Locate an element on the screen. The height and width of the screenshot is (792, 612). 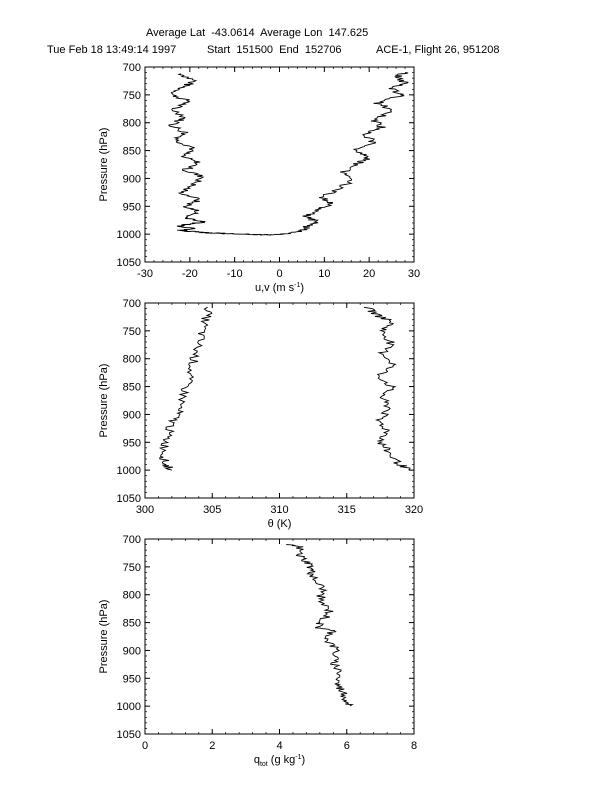
x-axis-title: qtot (g kg-1) is located at coordinates (279, 761).